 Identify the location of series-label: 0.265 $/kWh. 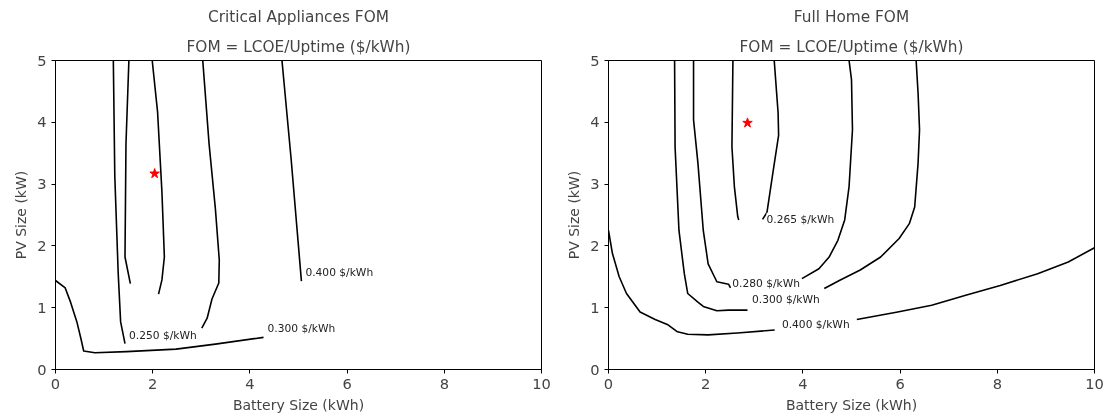
(800, 219).